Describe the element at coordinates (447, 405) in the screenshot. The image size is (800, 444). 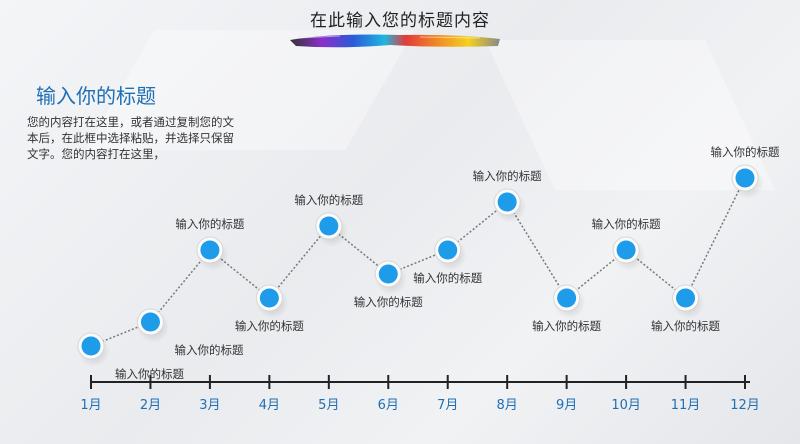
I see `x-tick-label: 7月` at that location.